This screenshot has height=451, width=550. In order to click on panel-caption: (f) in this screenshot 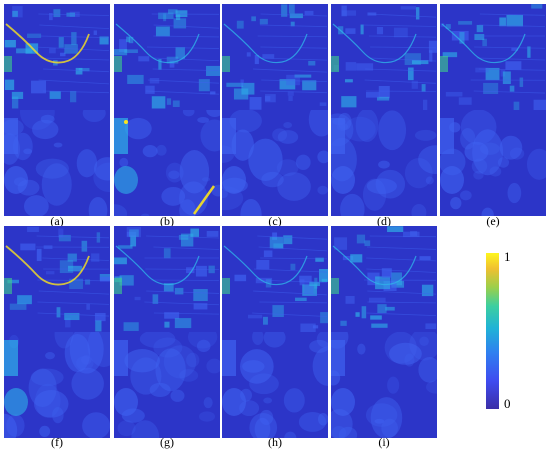, I will do `click(57, 442)`.